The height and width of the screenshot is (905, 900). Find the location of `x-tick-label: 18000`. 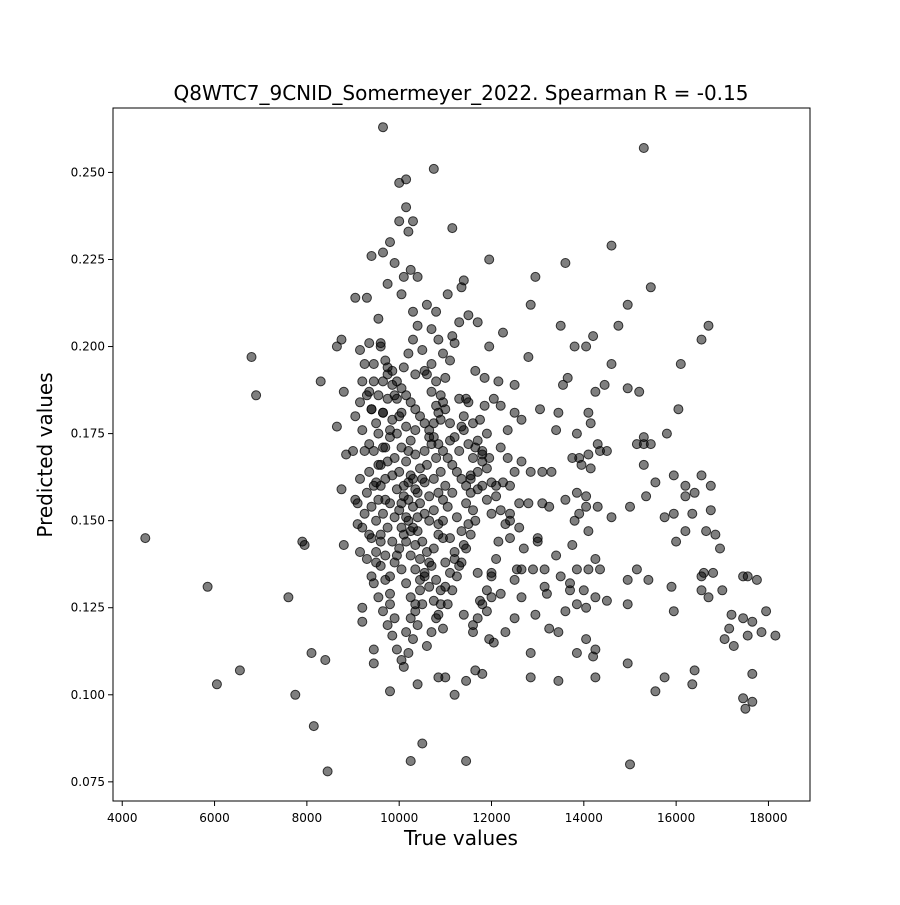

x-tick-label: 18000 is located at coordinates (768, 818).